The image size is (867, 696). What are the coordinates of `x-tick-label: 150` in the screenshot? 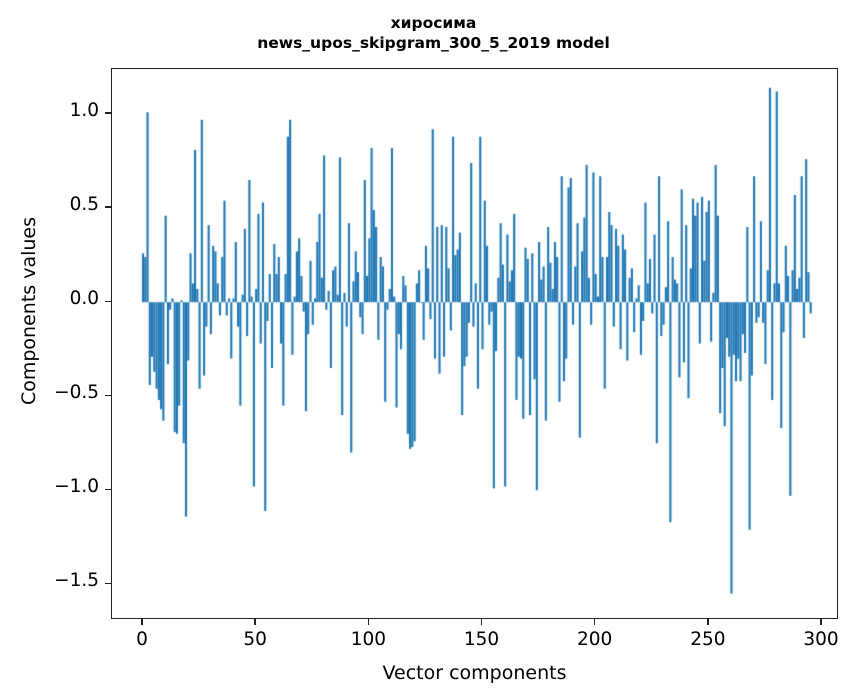 It's located at (481, 639).